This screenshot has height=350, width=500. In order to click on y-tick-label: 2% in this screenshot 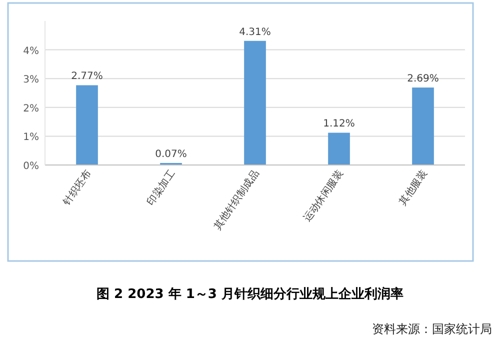, I will do `click(31, 108)`.